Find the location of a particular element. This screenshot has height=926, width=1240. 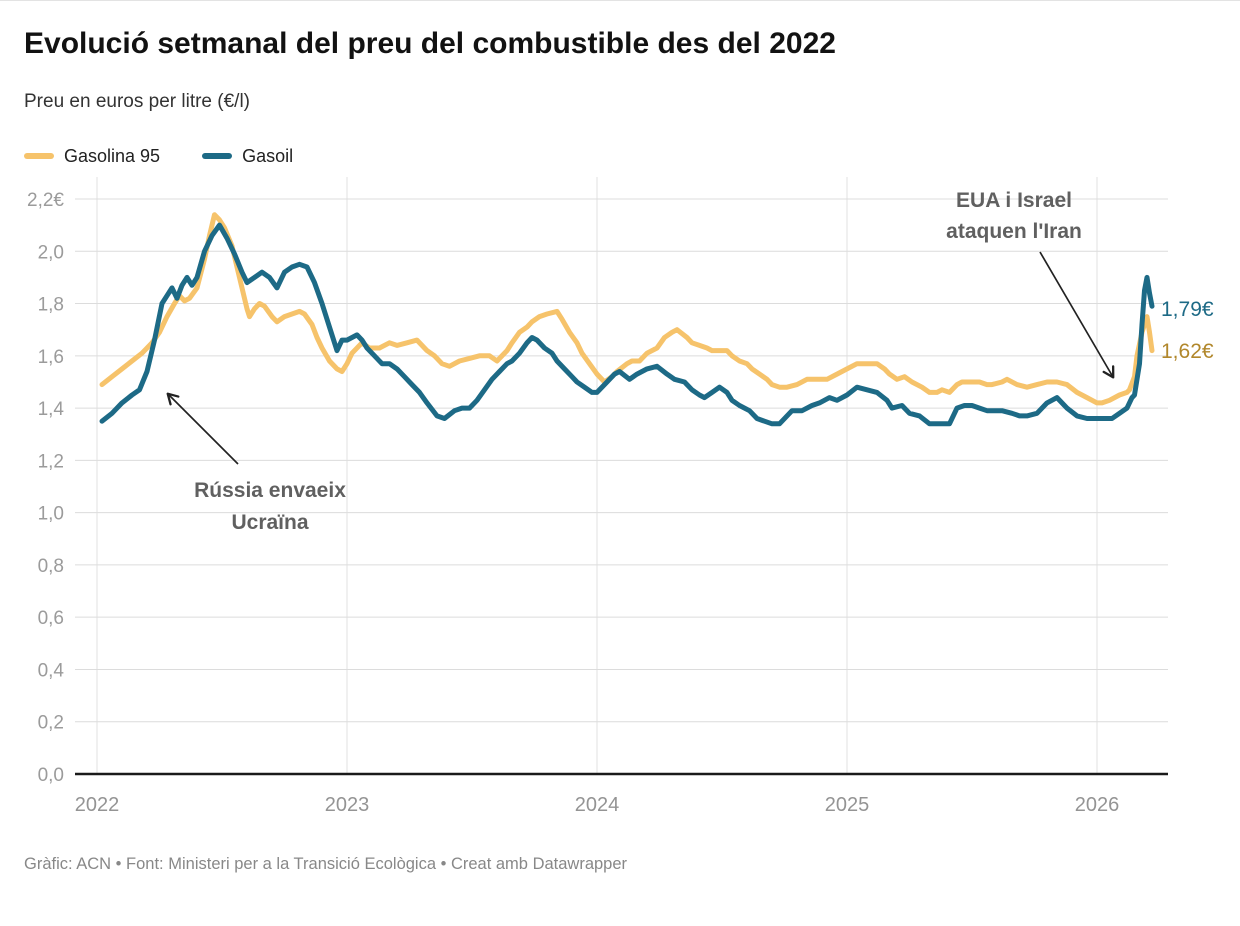

x-tick-label: 2023 is located at coordinates (347, 805).